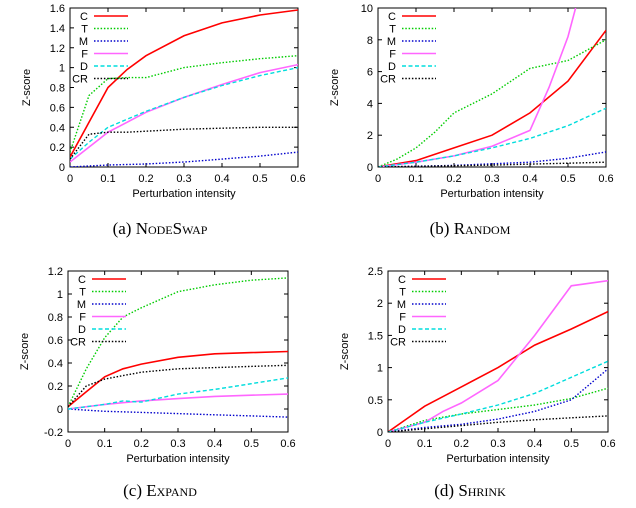 Image resolution: width=636 pixels, height=508 pixels. Describe the element at coordinates (442, 228) in the screenshot. I see `caption-prefix: (b)` at that location.